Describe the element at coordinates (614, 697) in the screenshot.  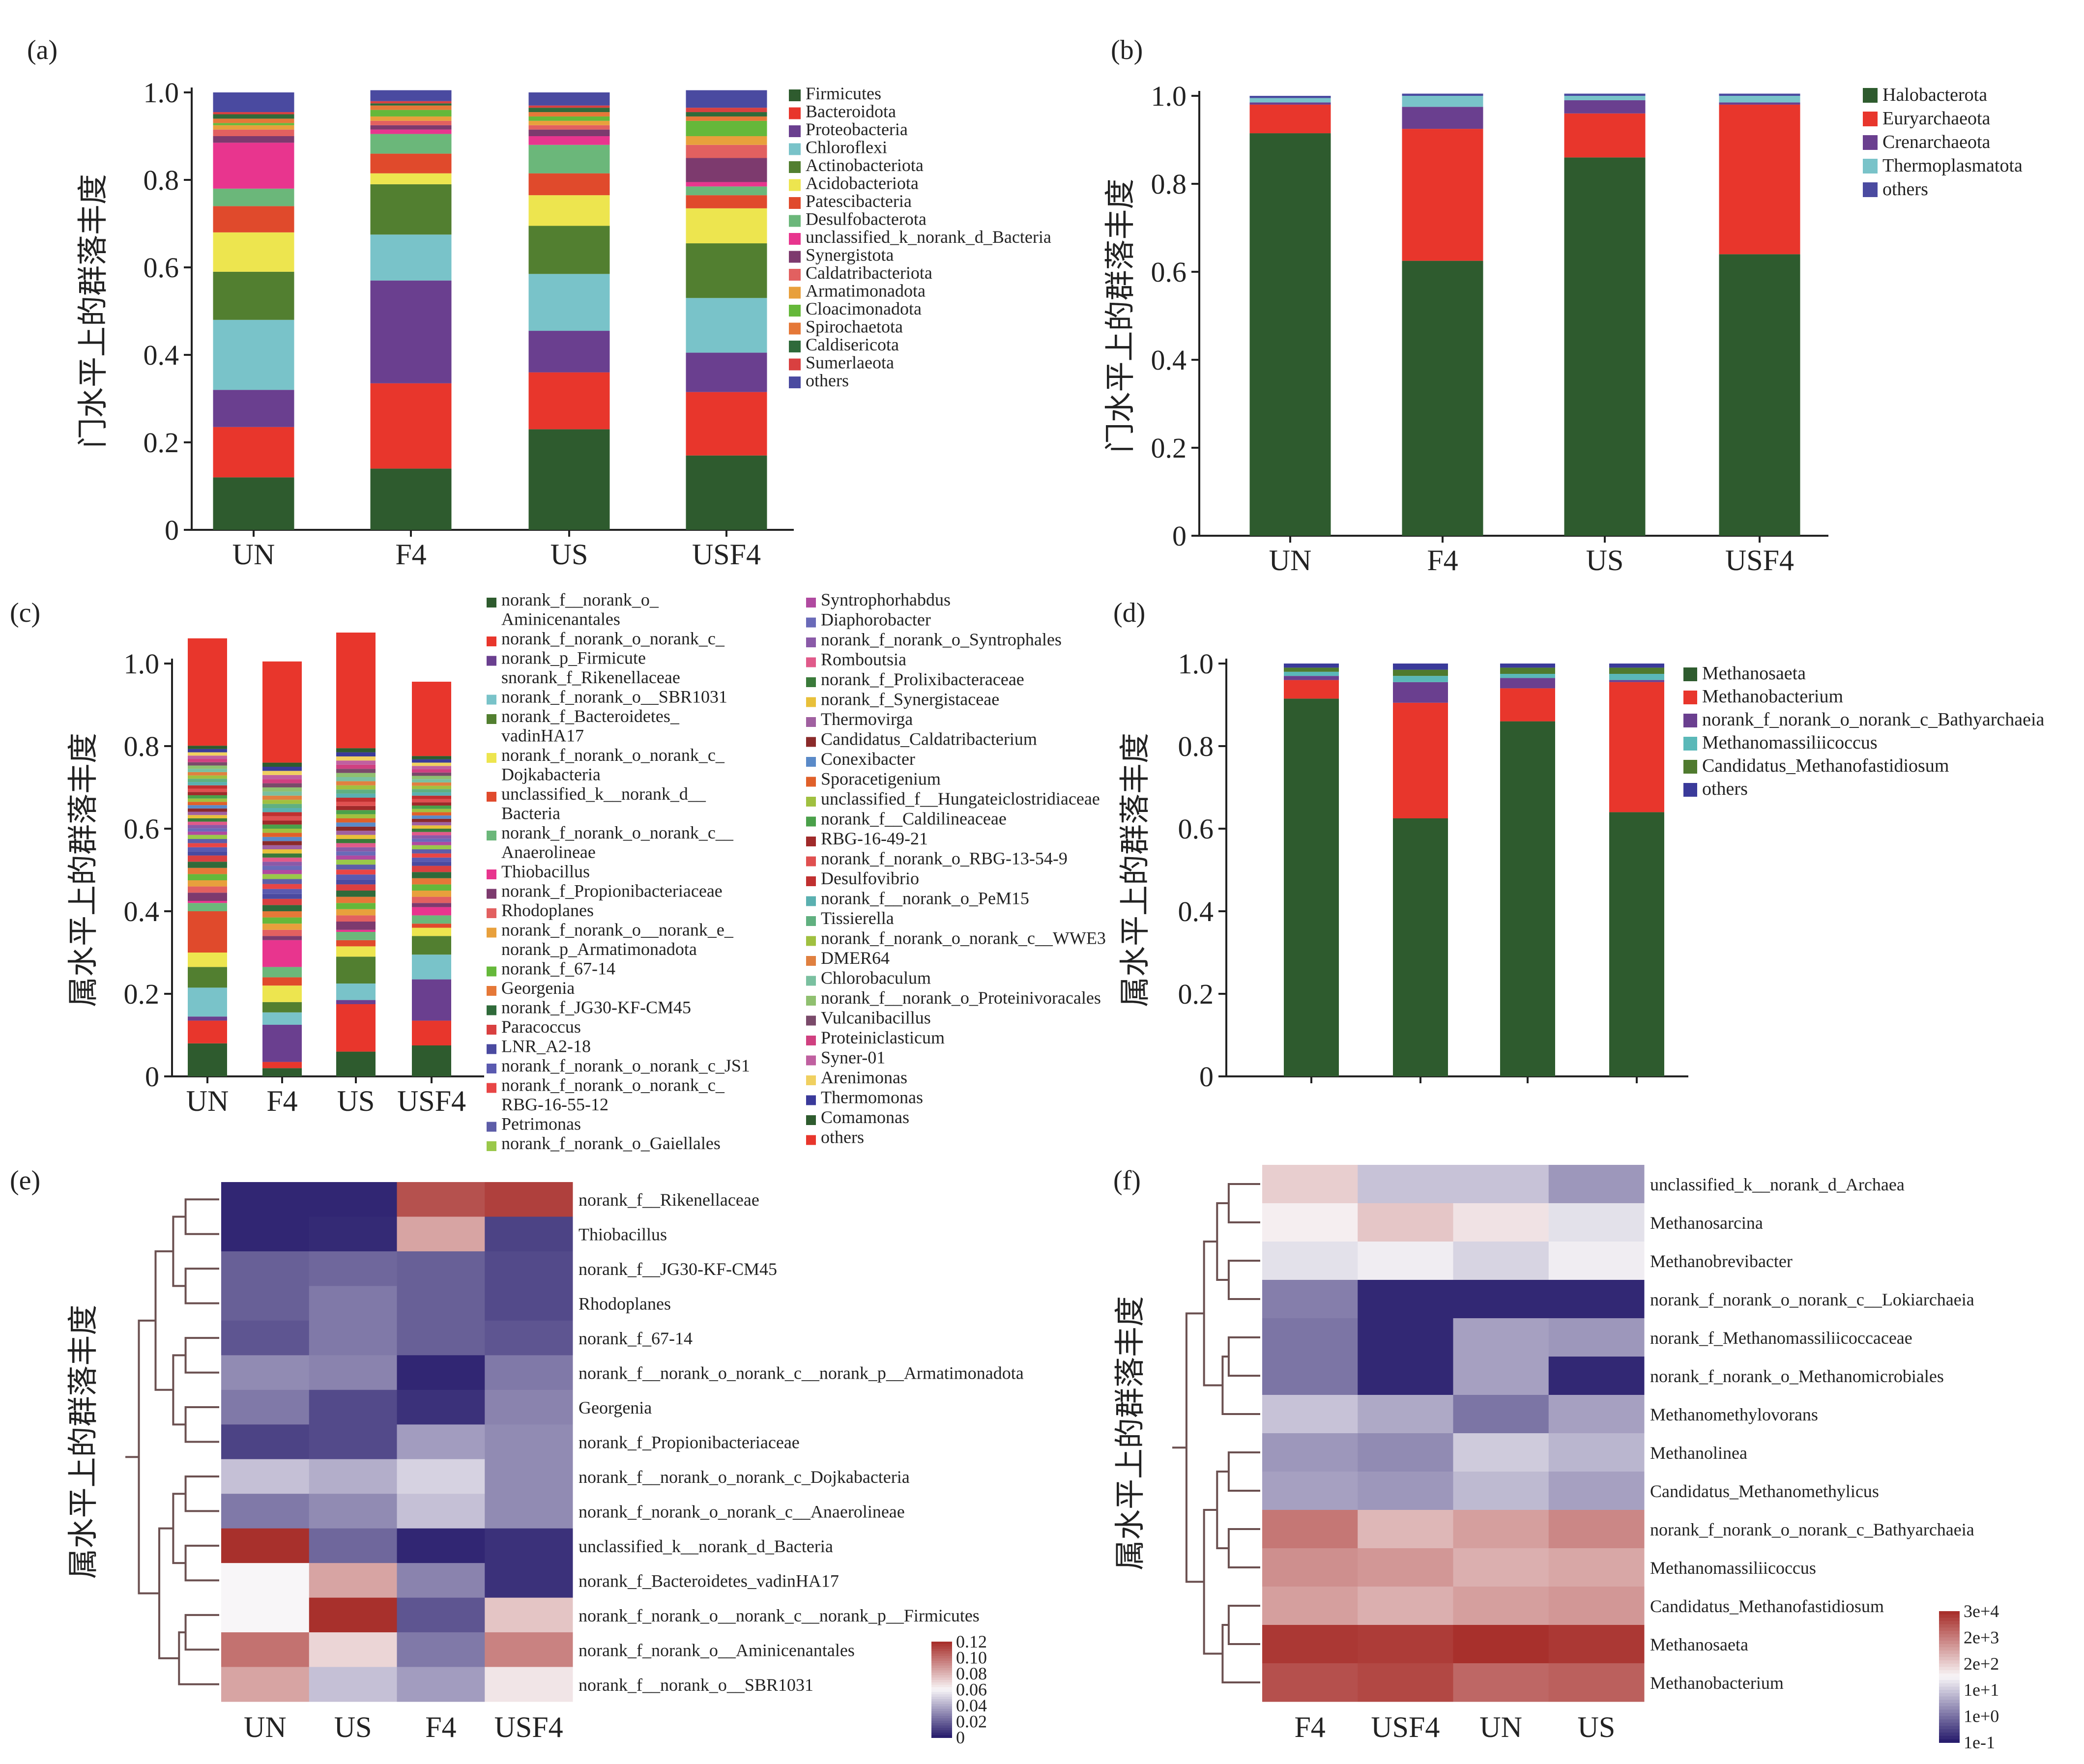
I see `legend-label: norank_f_norank_o__SBR1031` at that location.